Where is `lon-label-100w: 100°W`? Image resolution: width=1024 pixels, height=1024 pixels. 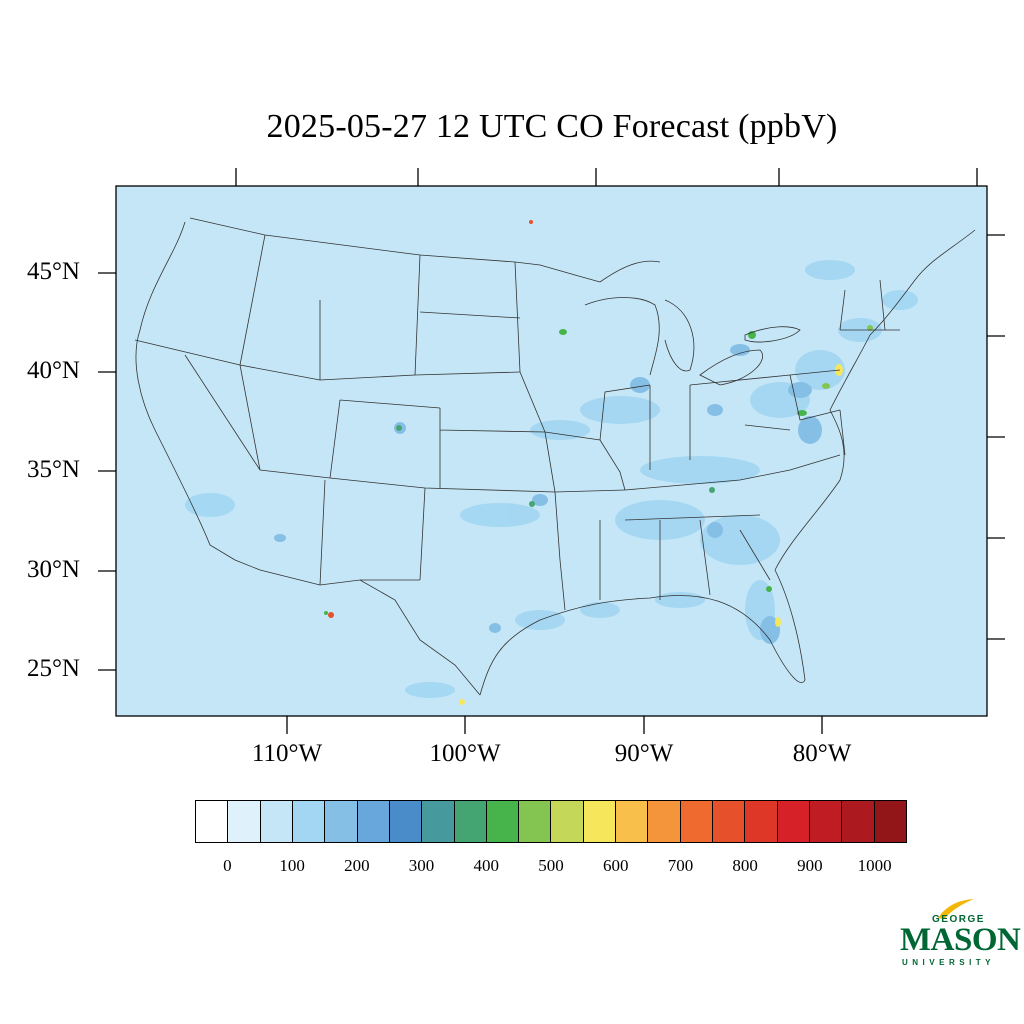 lon-label-100w: 100°W is located at coordinates (465, 753).